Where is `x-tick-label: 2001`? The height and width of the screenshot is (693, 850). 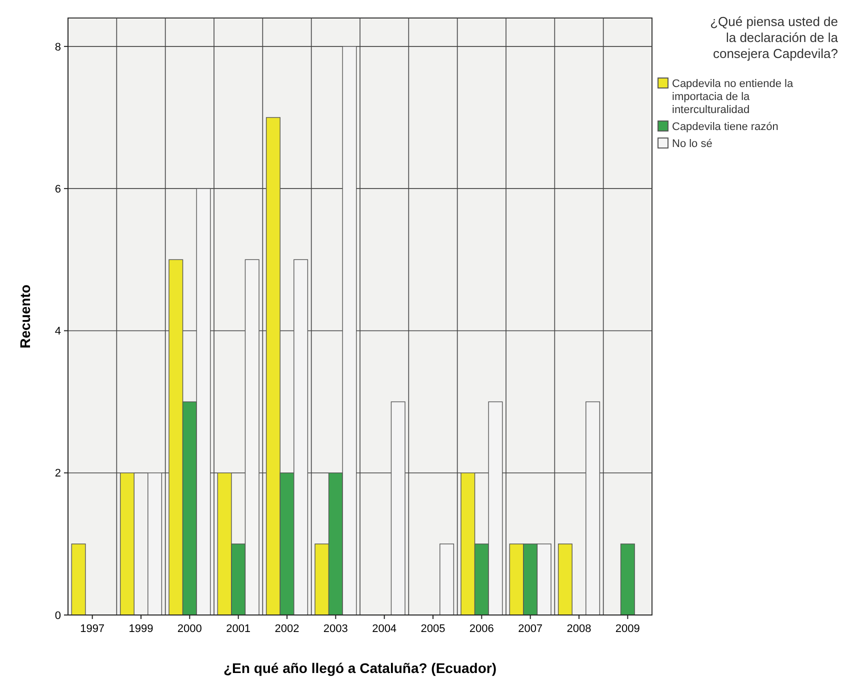 x-tick-label: 2001 is located at coordinates (238, 629).